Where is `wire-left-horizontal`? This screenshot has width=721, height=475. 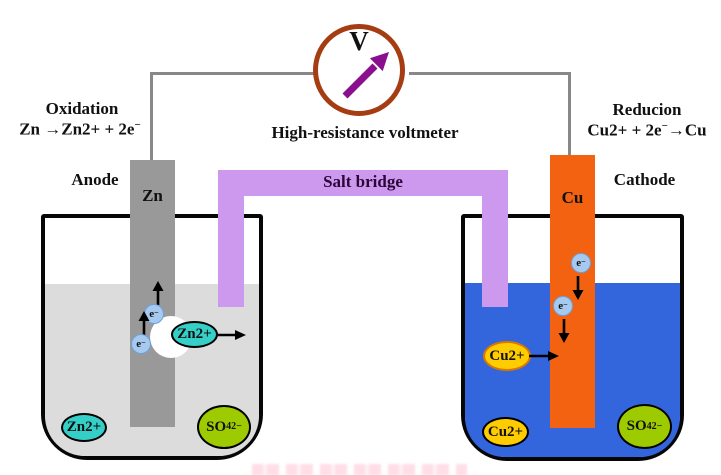 wire-left-horizontal is located at coordinates (233, 73).